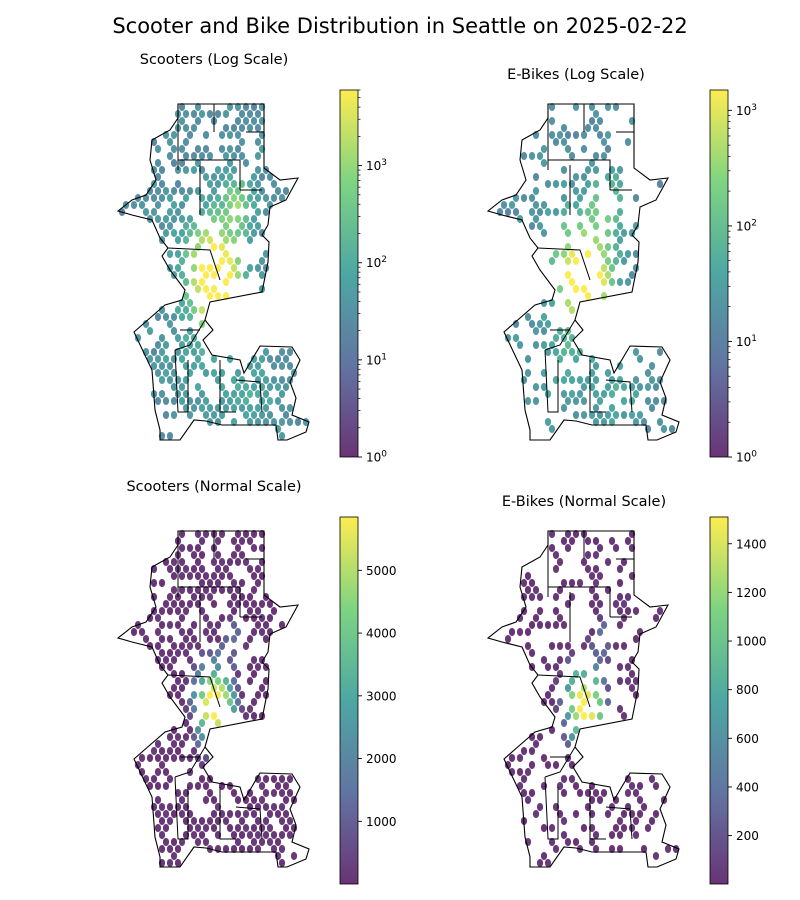  Describe the element at coordinates (381, 822) in the screenshot. I see `colorbar-tick-label: 1000` at that location.